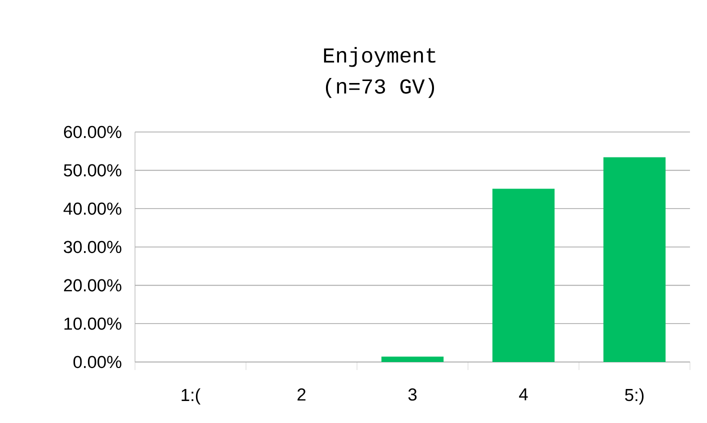  I want to click on chart-title: Enjoyment, so click(380, 57).